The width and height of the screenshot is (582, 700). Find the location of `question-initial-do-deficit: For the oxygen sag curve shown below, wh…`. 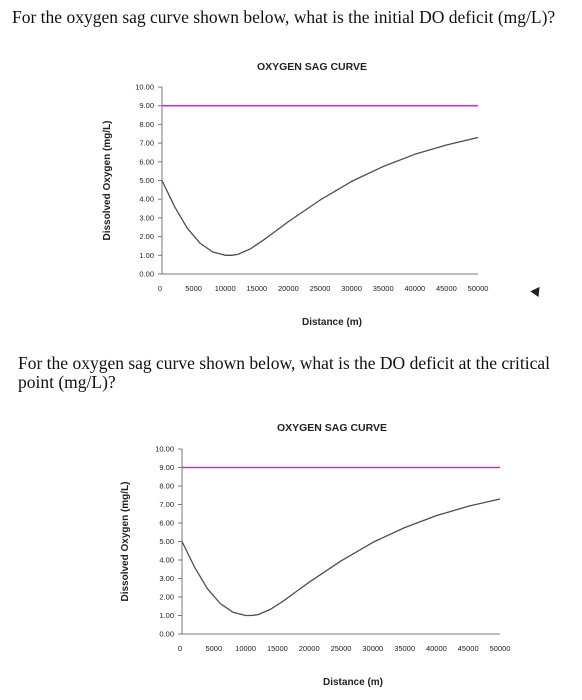

question-initial-do-deficit: For the oxygen sag curve shown below, wh… is located at coordinates (284, 17).